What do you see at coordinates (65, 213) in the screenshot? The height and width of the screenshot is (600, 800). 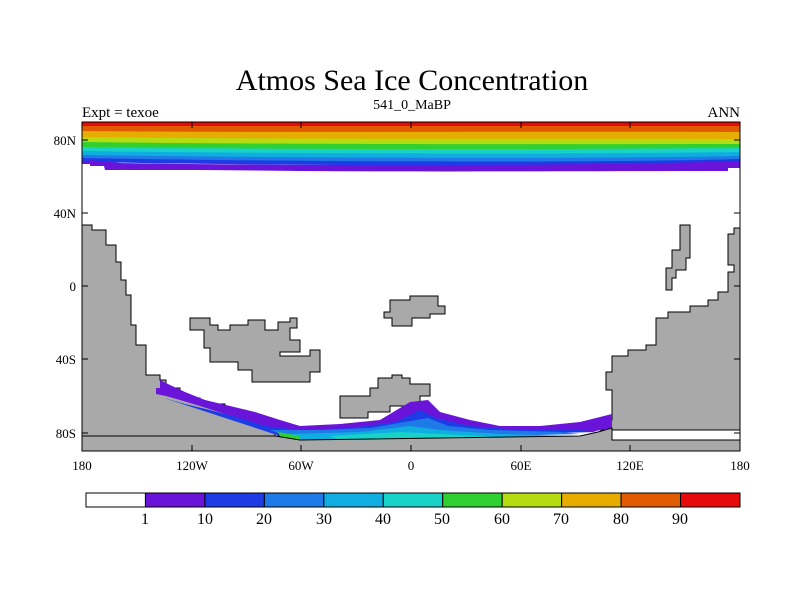 I see `y-tick-label: 40N` at bounding box center [65, 213].